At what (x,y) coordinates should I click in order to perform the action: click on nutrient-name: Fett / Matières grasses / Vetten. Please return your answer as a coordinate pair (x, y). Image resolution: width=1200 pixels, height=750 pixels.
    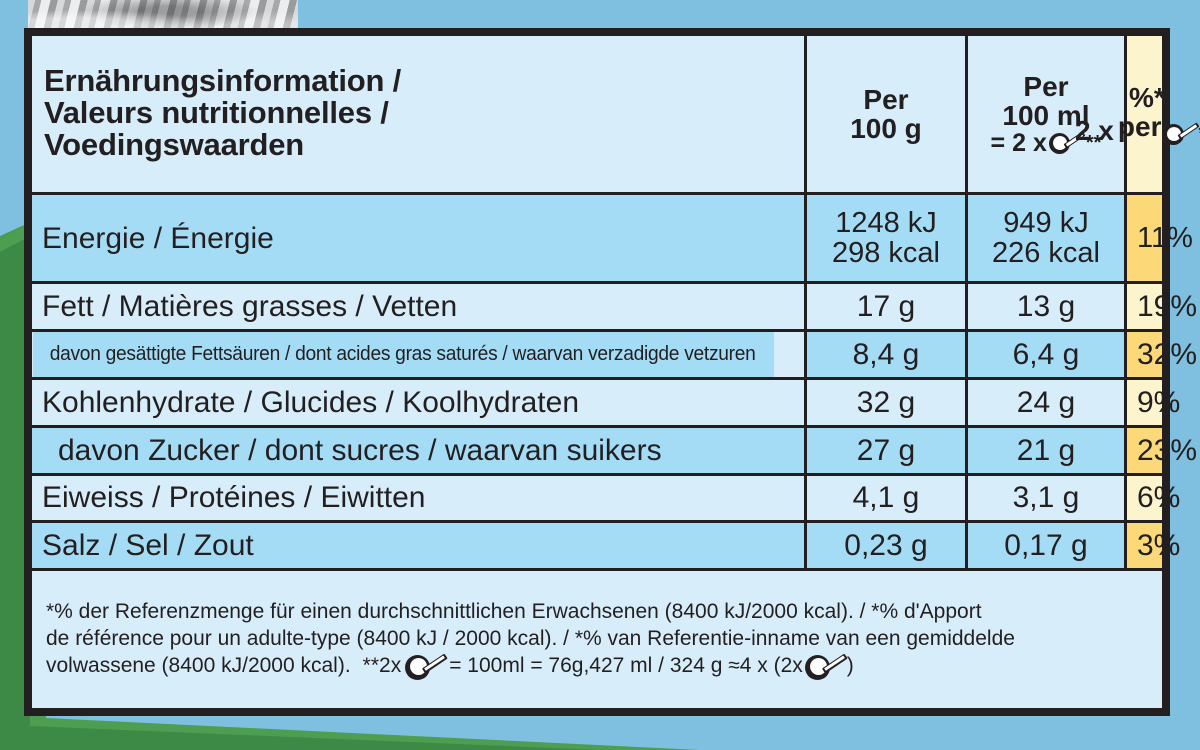
    Looking at the image, I should click on (418, 306).